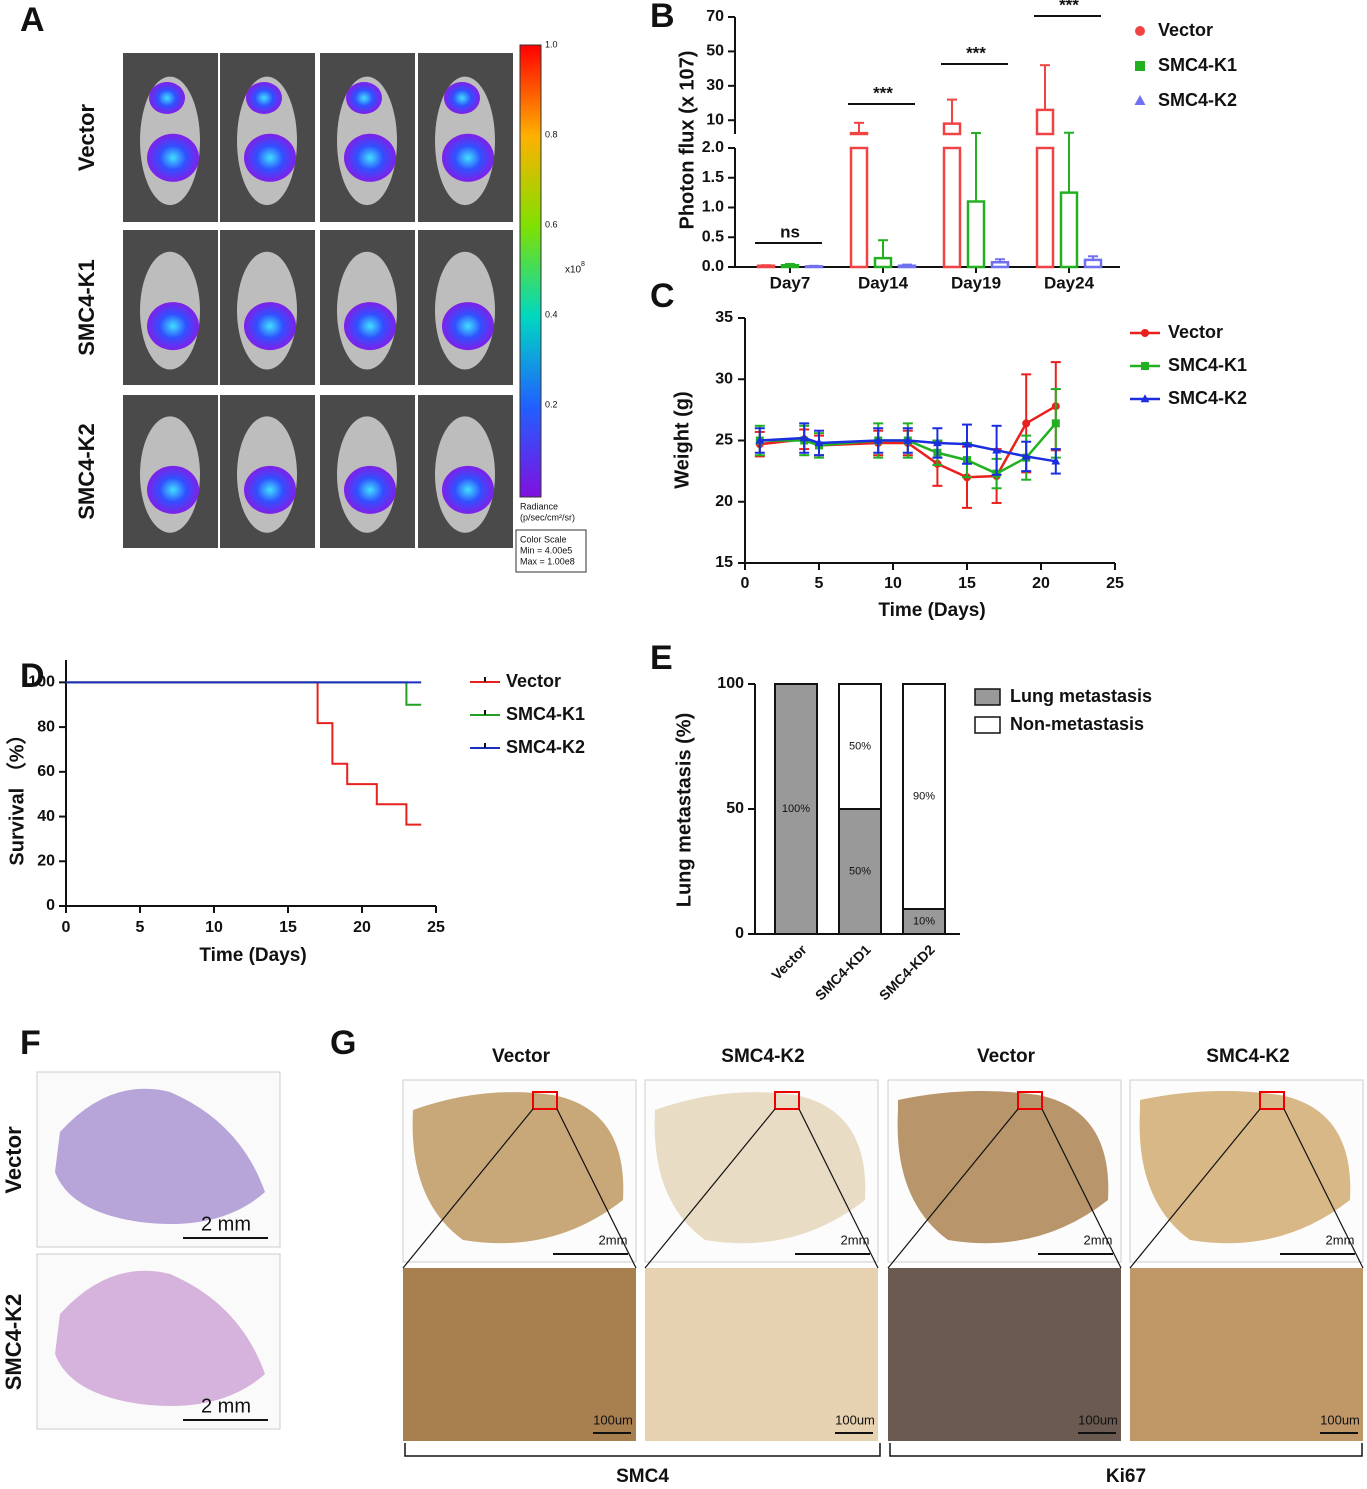 The height and width of the screenshot is (1489, 1367). I want to click on y-tick-label: 30, so click(715, 85).